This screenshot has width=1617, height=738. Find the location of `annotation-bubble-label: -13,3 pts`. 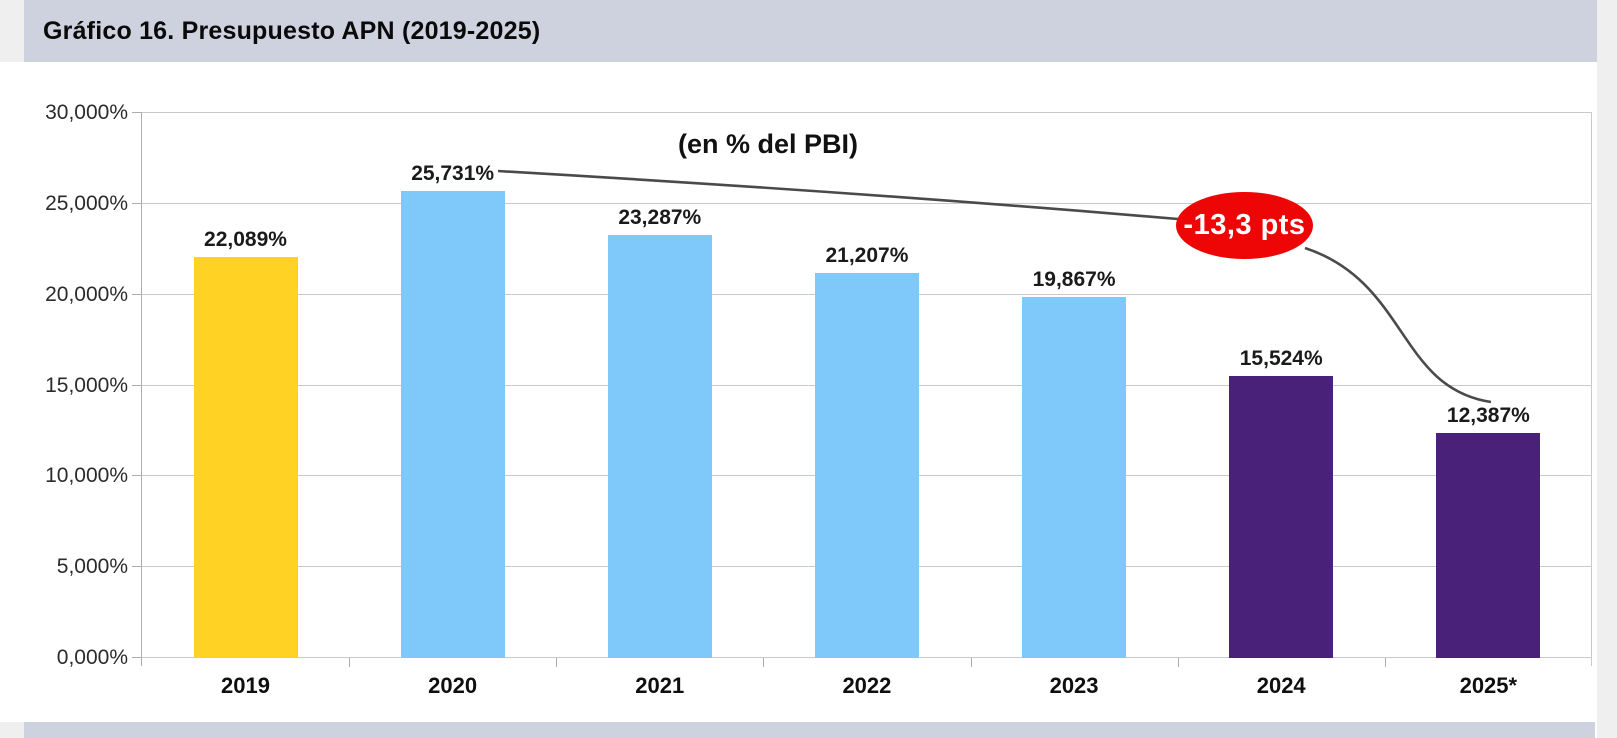

annotation-bubble-label: -13,3 pts is located at coordinates (1244, 225).